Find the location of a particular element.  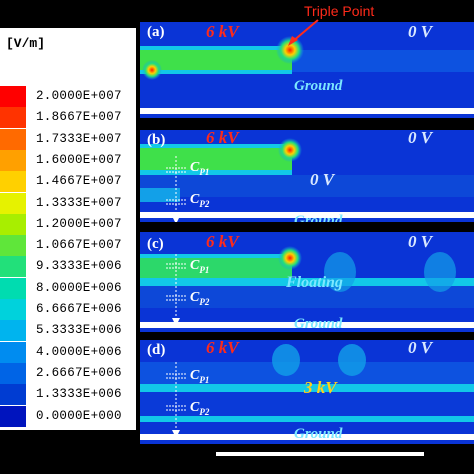

legend-value: 5.3333E+006 is located at coordinates (79, 330).